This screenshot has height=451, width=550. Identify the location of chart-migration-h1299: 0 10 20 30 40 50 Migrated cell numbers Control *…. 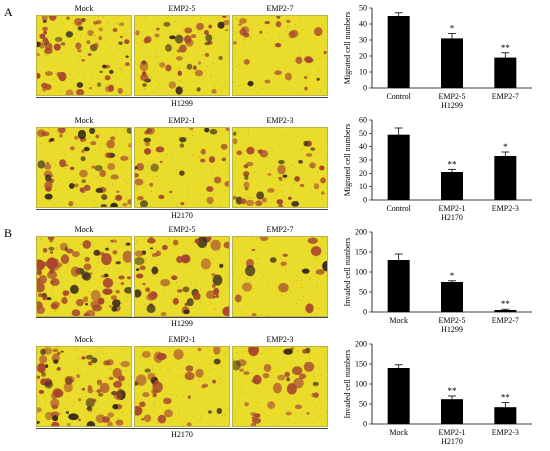
(437, 57).